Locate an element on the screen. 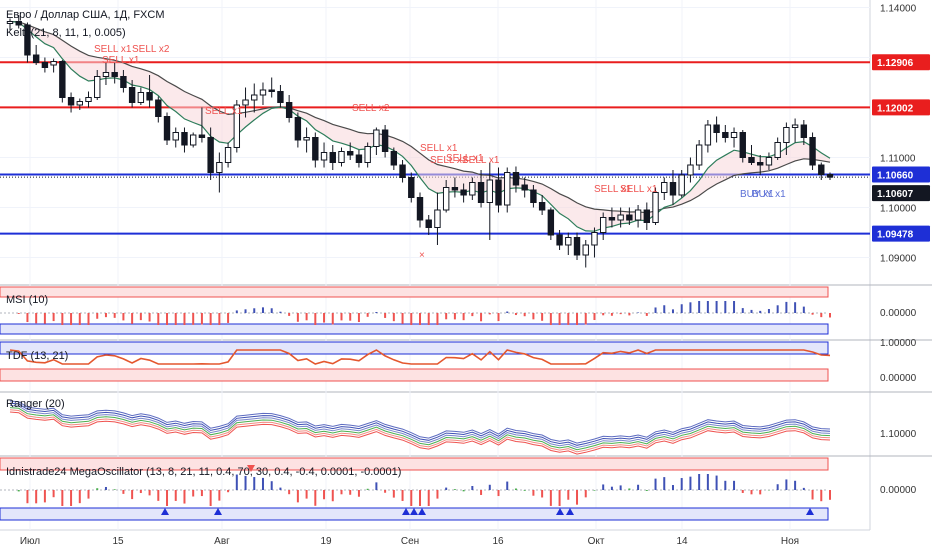  mega-upper-zone is located at coordinates (414, 464).